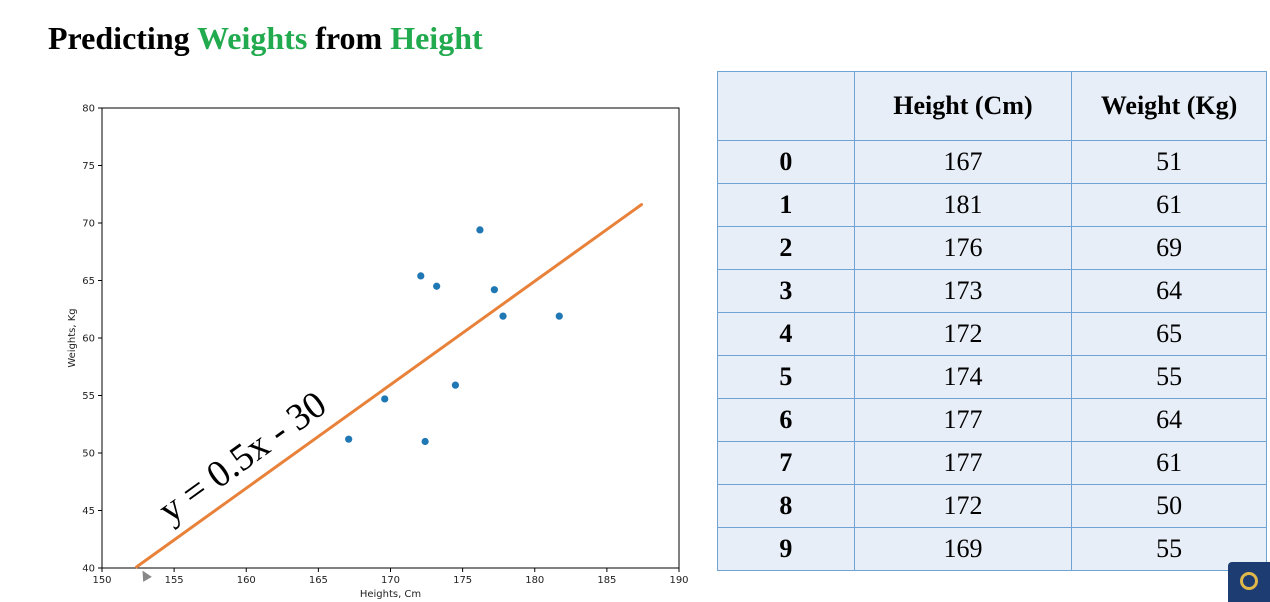  Describe the element at coordinates (678, 580) in the screenshot. I see `x-tick-label: 190` at that location.